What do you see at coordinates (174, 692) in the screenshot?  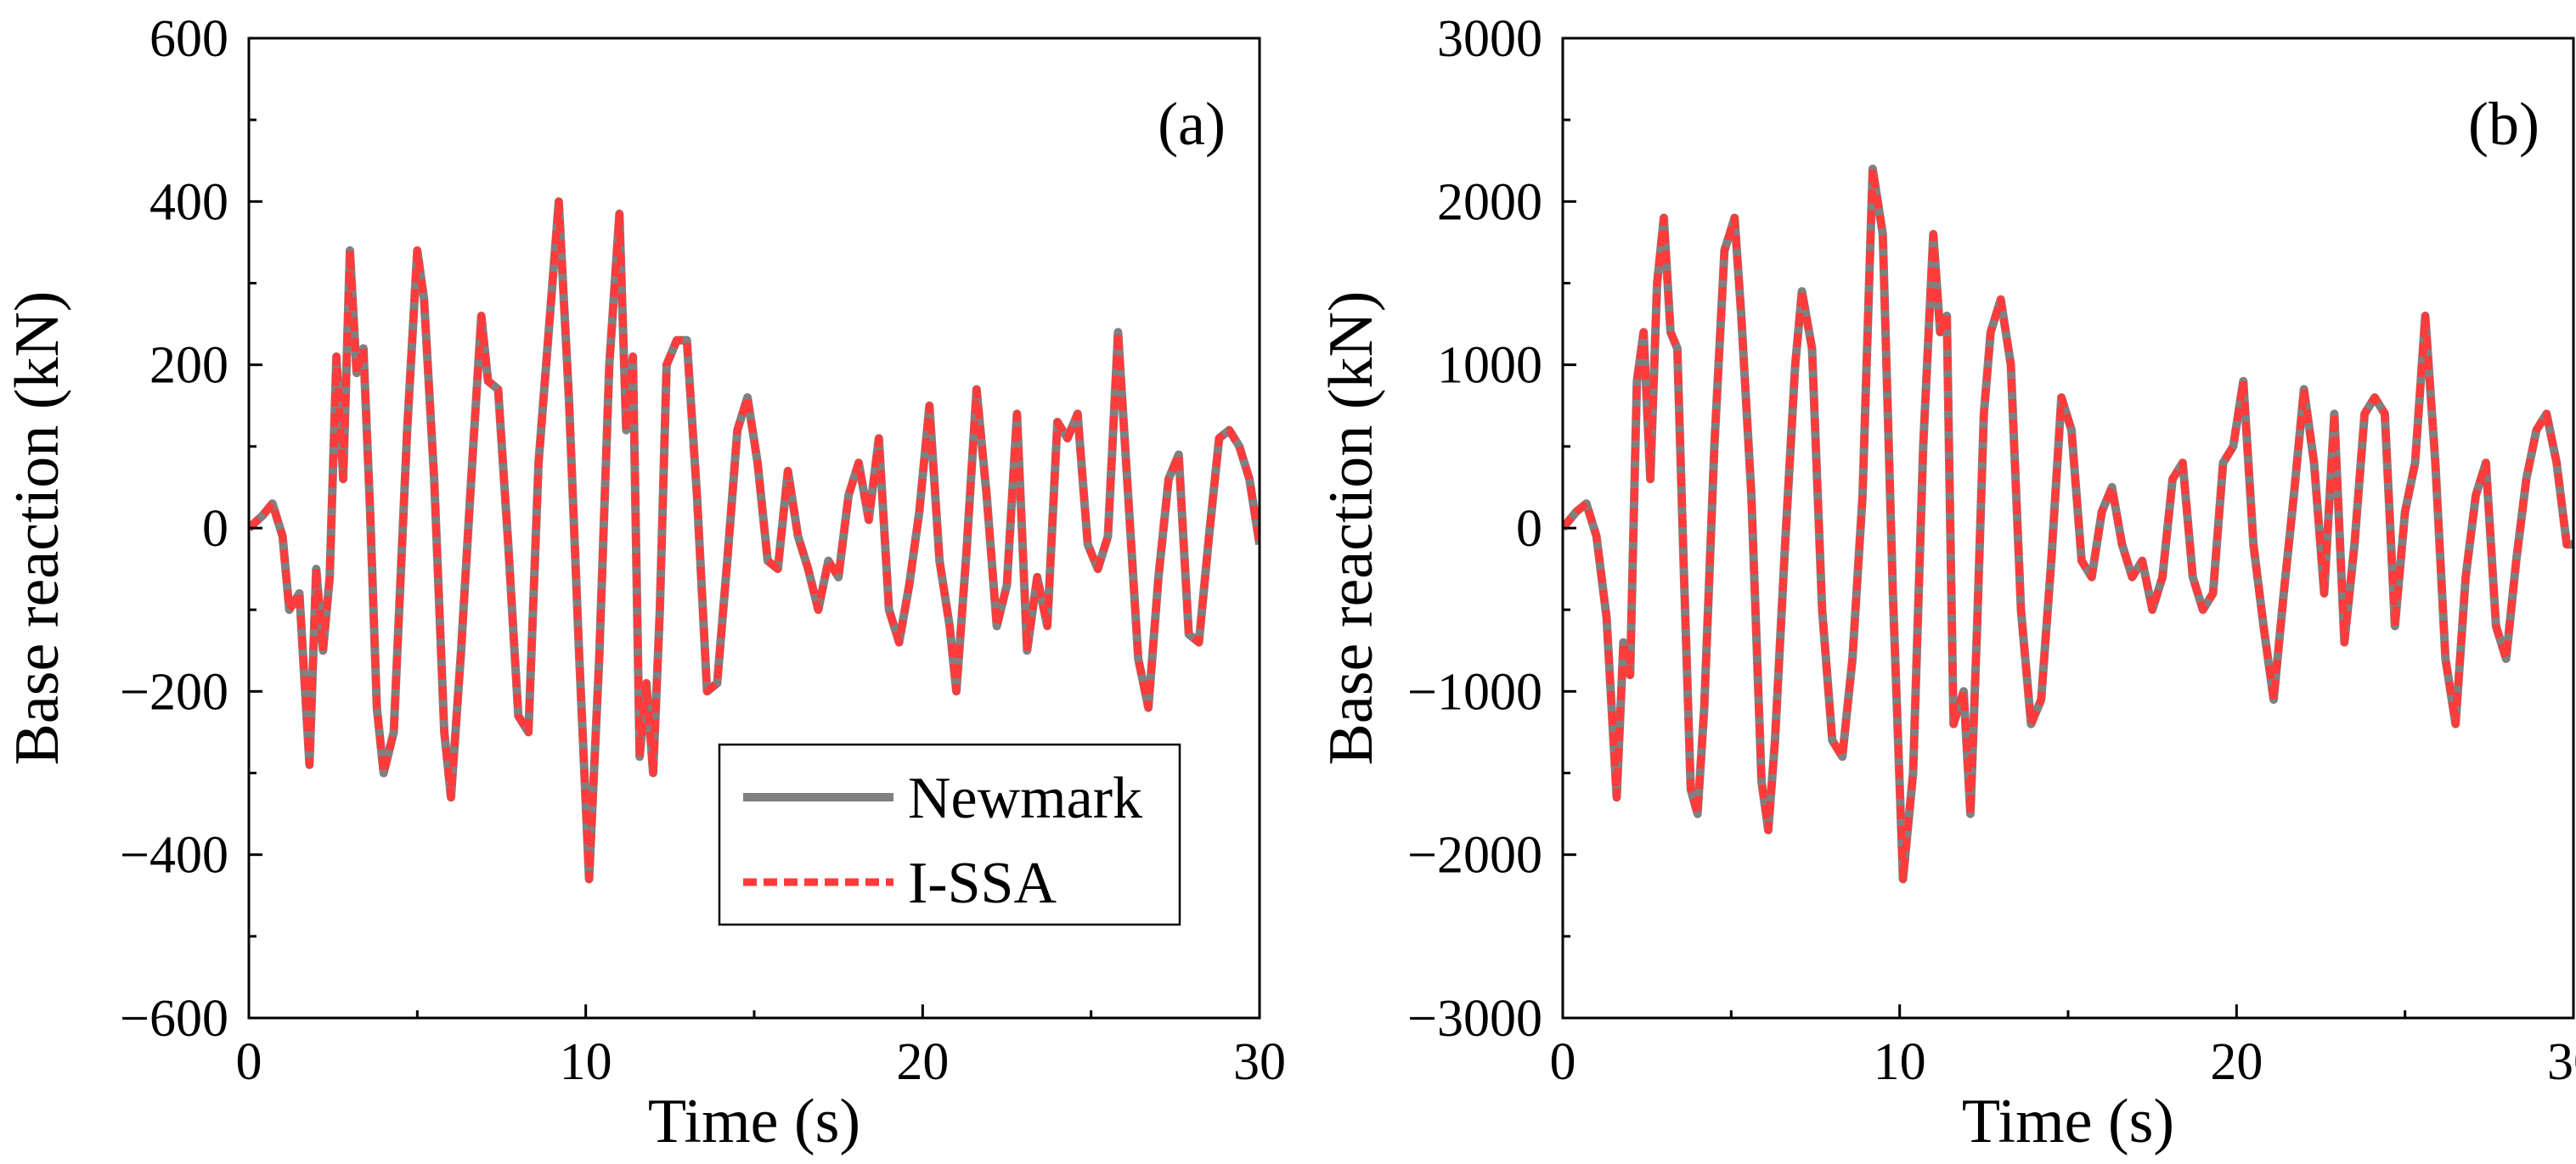 I see `y-tick-label: −200` at bounding box center [174, 692].